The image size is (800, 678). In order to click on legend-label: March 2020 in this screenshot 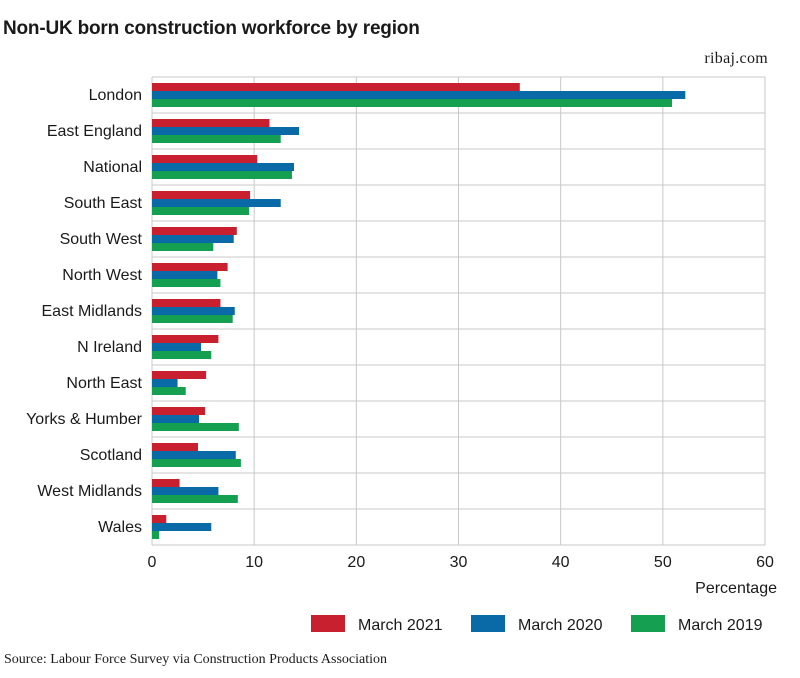, I will do `click(560, 625)`.